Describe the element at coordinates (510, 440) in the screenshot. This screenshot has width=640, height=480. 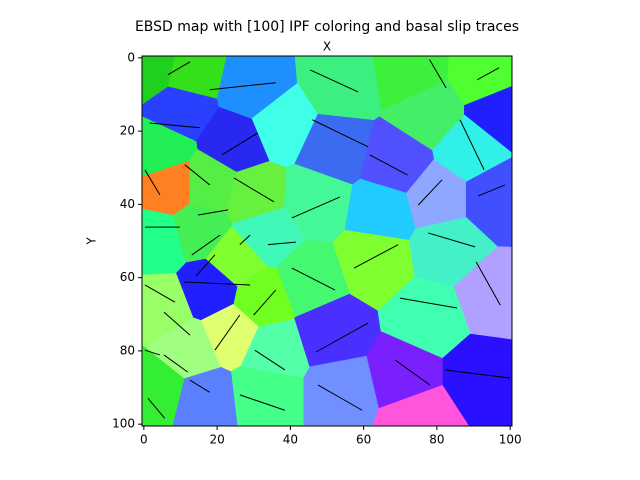
I see `x-tick-label: 100` at that location.